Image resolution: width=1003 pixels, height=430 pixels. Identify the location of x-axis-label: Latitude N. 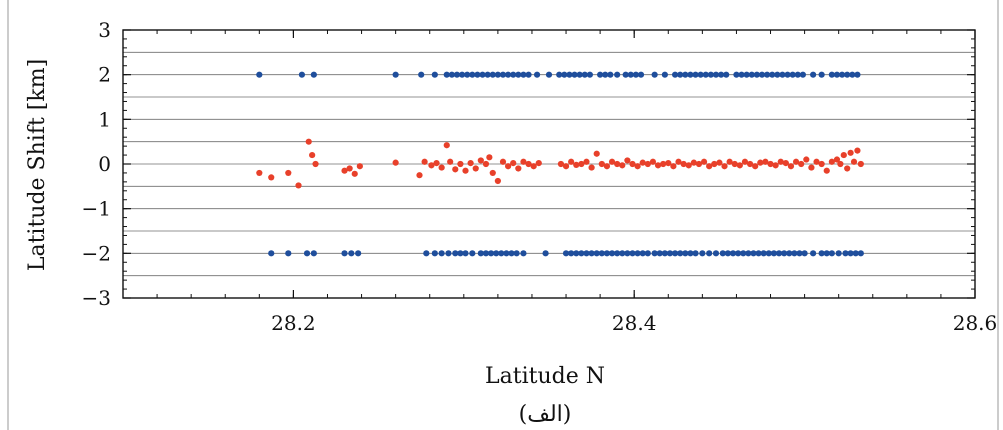
(545, 376).